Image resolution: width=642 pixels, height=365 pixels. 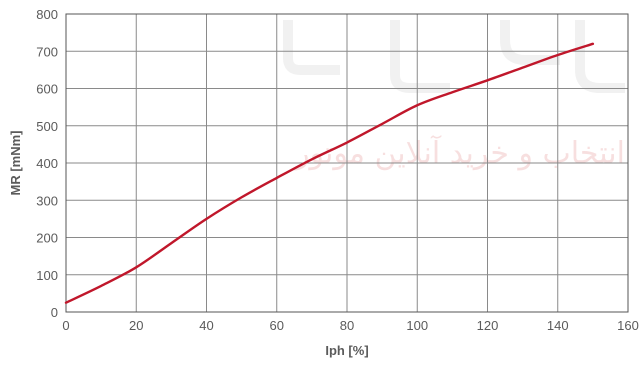 What do you see at coordinates (47, 126) in the screenshot?
I see `y-tick-label-500: 500` at bounding box center [47, 126].